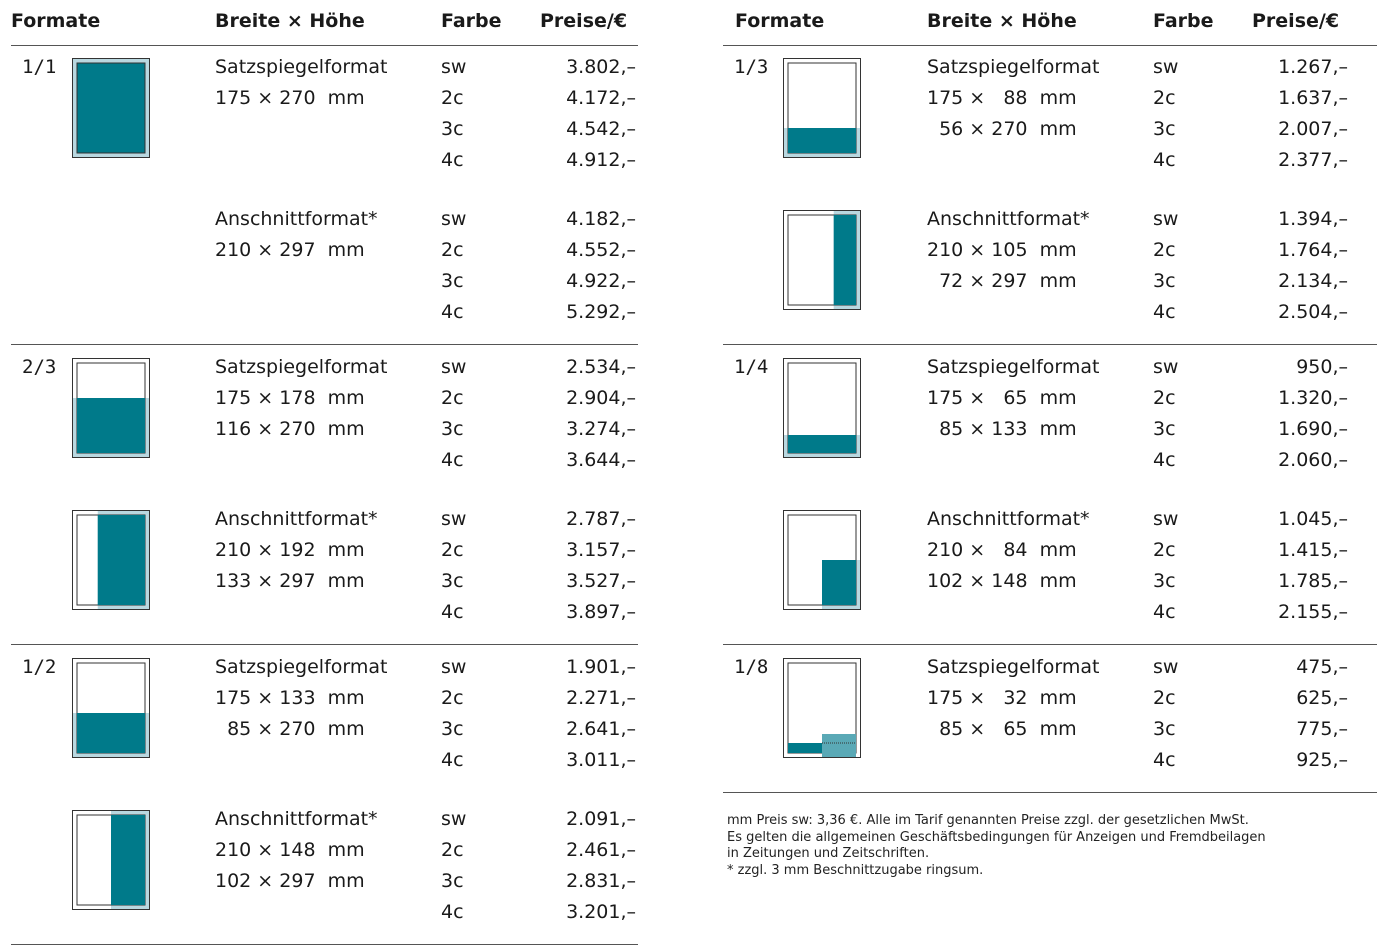  I want to click on price-value: 3.802,–, so click(601, 67).